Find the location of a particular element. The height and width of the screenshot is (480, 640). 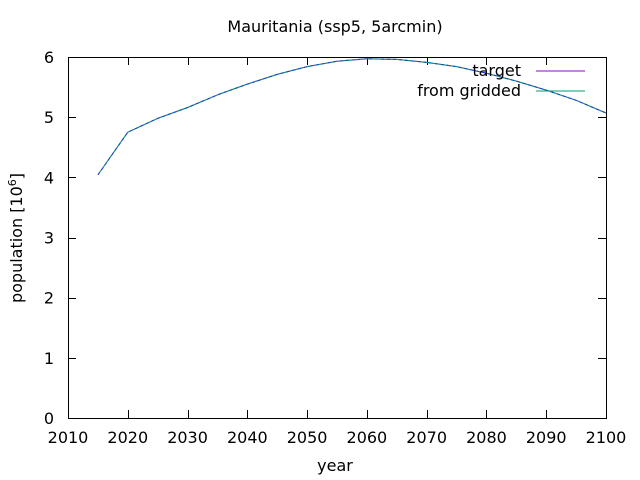

y-axis-label: population [106] is located at coordinates (16, 238).